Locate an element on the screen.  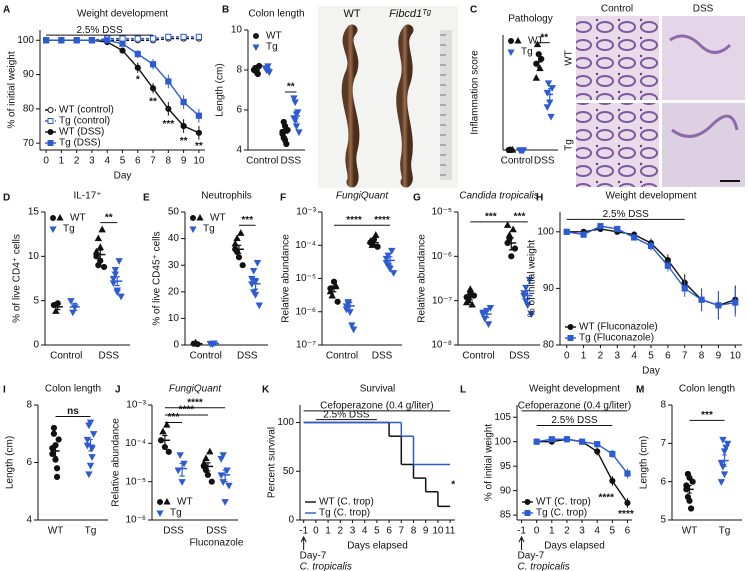
x-axis-label: Days elapsed is located at coordinates (377, 546).